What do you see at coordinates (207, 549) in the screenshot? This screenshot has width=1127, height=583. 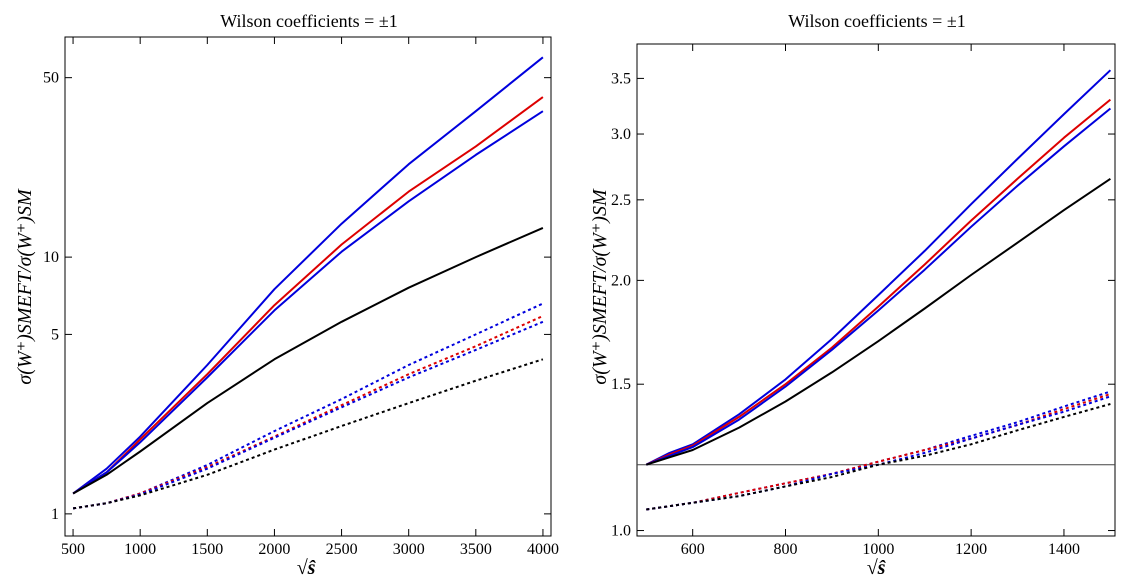 I see `x-tick-label: 1500` at bounding box center [207, 549].